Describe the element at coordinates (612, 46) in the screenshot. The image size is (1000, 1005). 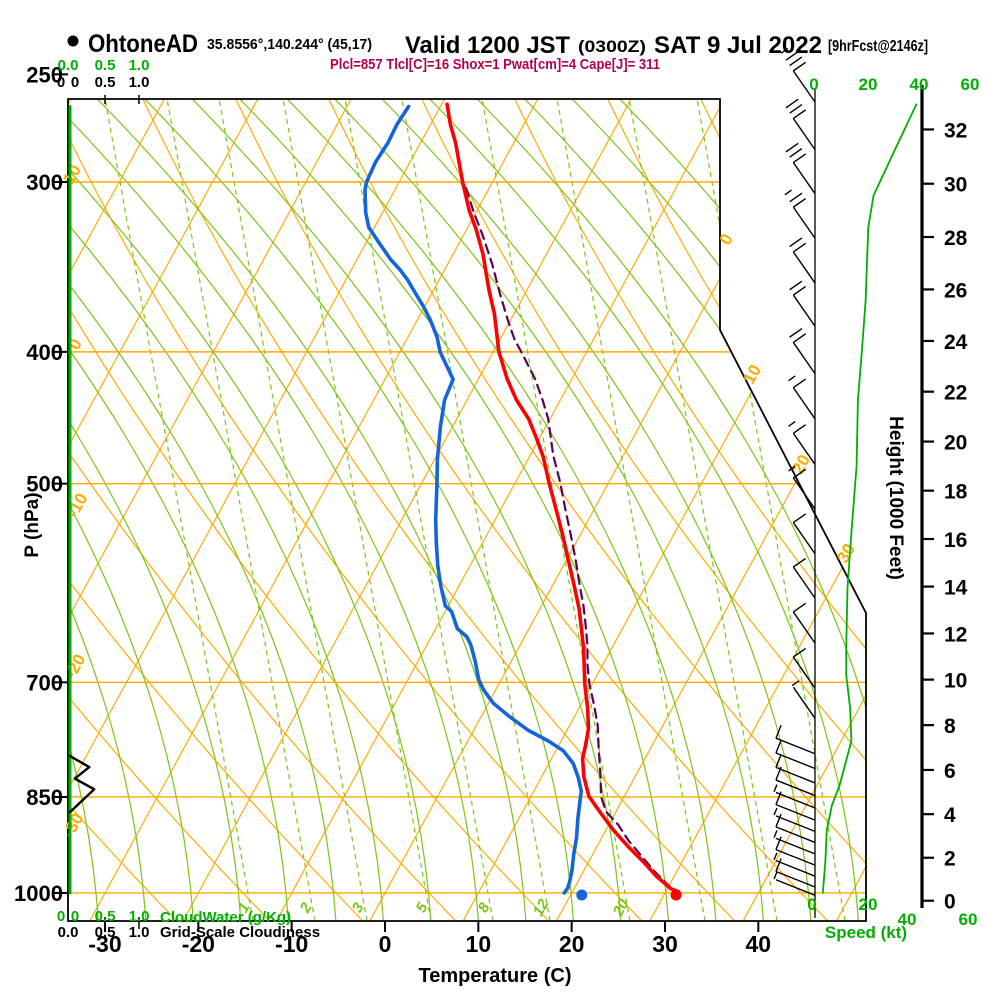
I see `utc-time: (0300Z)` at that location.